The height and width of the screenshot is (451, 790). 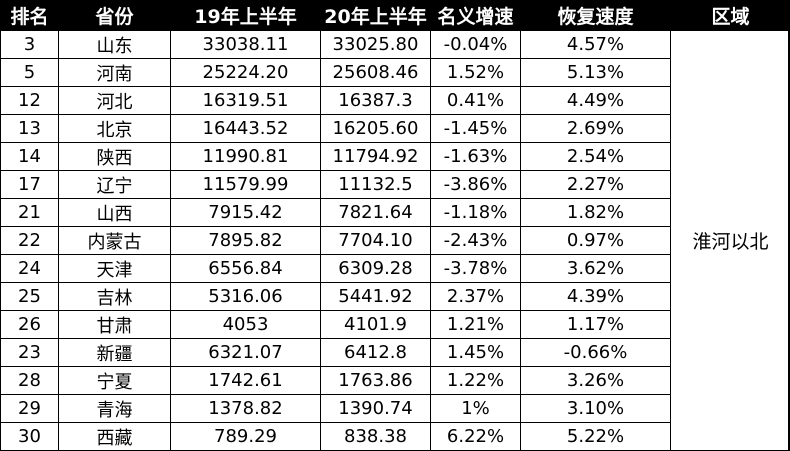 I want to click on cell-2020-h1: 16205.60, so click(x=376, y=129).